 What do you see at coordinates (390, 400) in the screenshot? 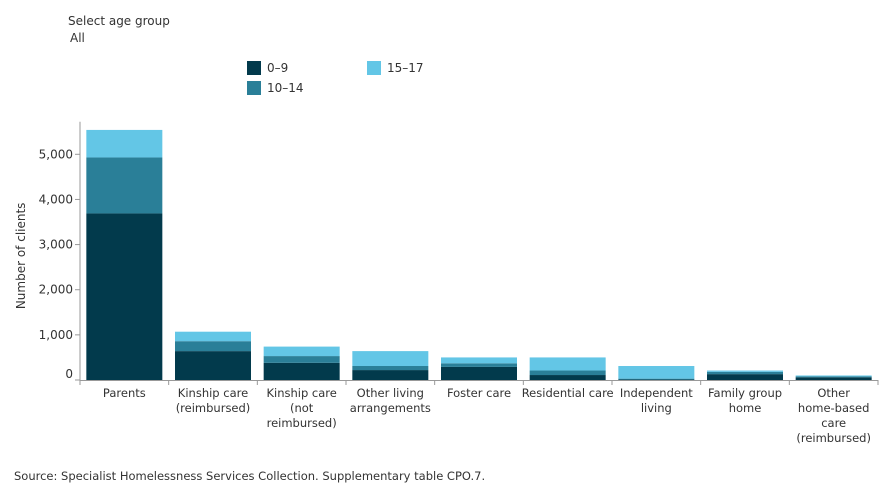
I see `x-tick-label-other-living-arrangements: Other living arrangements` at bounding box center [390, 400].